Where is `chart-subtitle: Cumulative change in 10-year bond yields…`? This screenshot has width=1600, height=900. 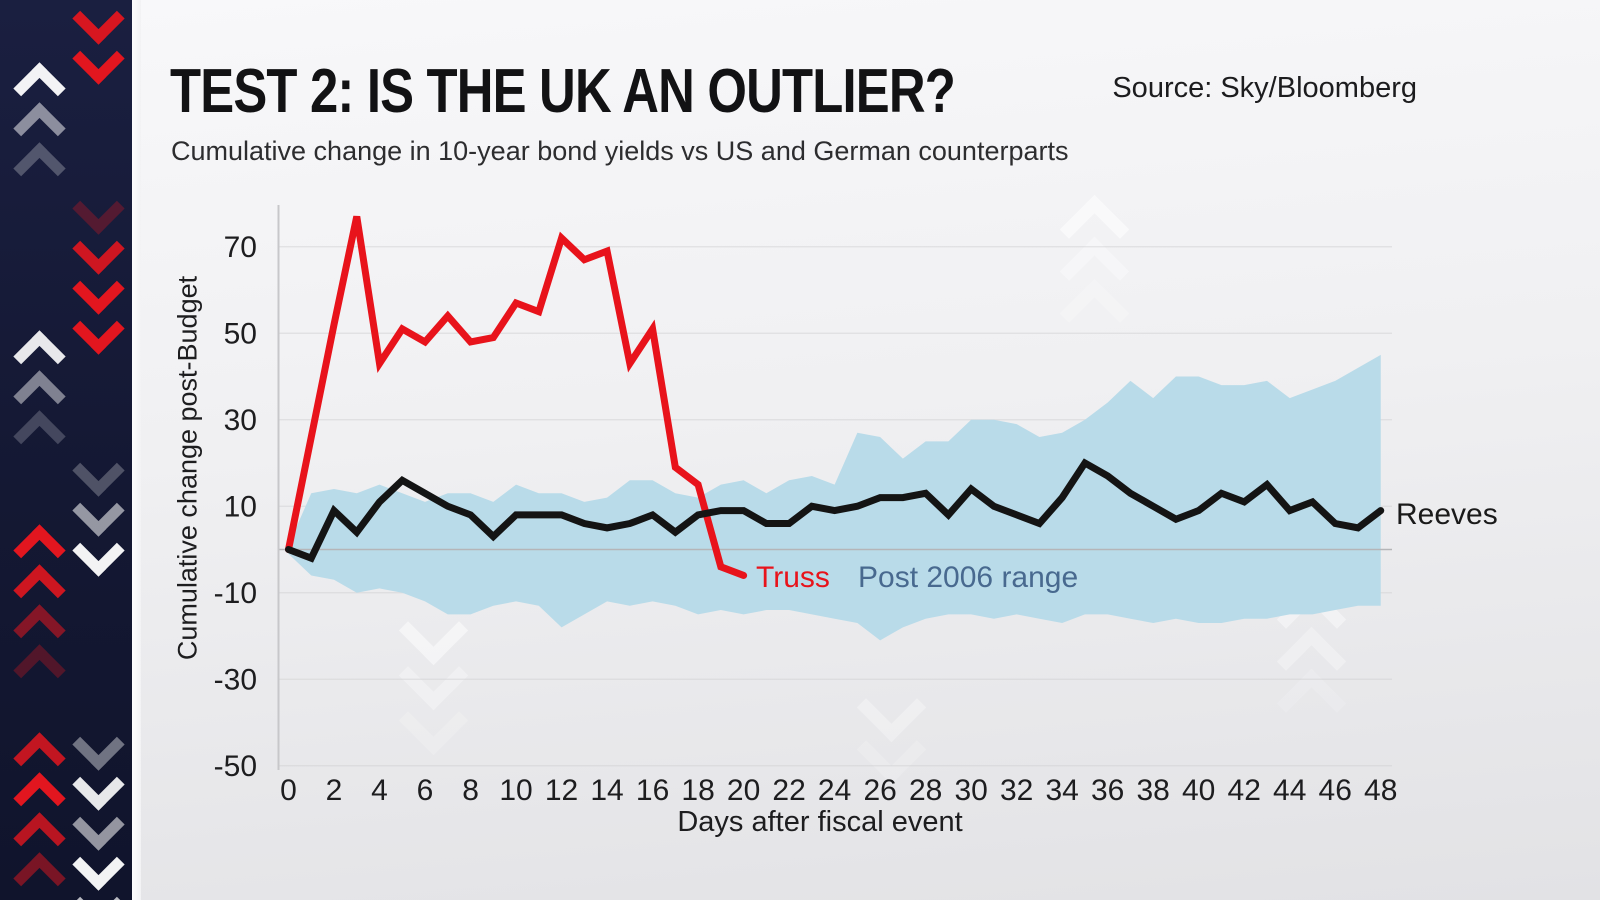
chart-subtitle: Cumulative change in 10-year bond yields… is located at coordinates (620, 151).